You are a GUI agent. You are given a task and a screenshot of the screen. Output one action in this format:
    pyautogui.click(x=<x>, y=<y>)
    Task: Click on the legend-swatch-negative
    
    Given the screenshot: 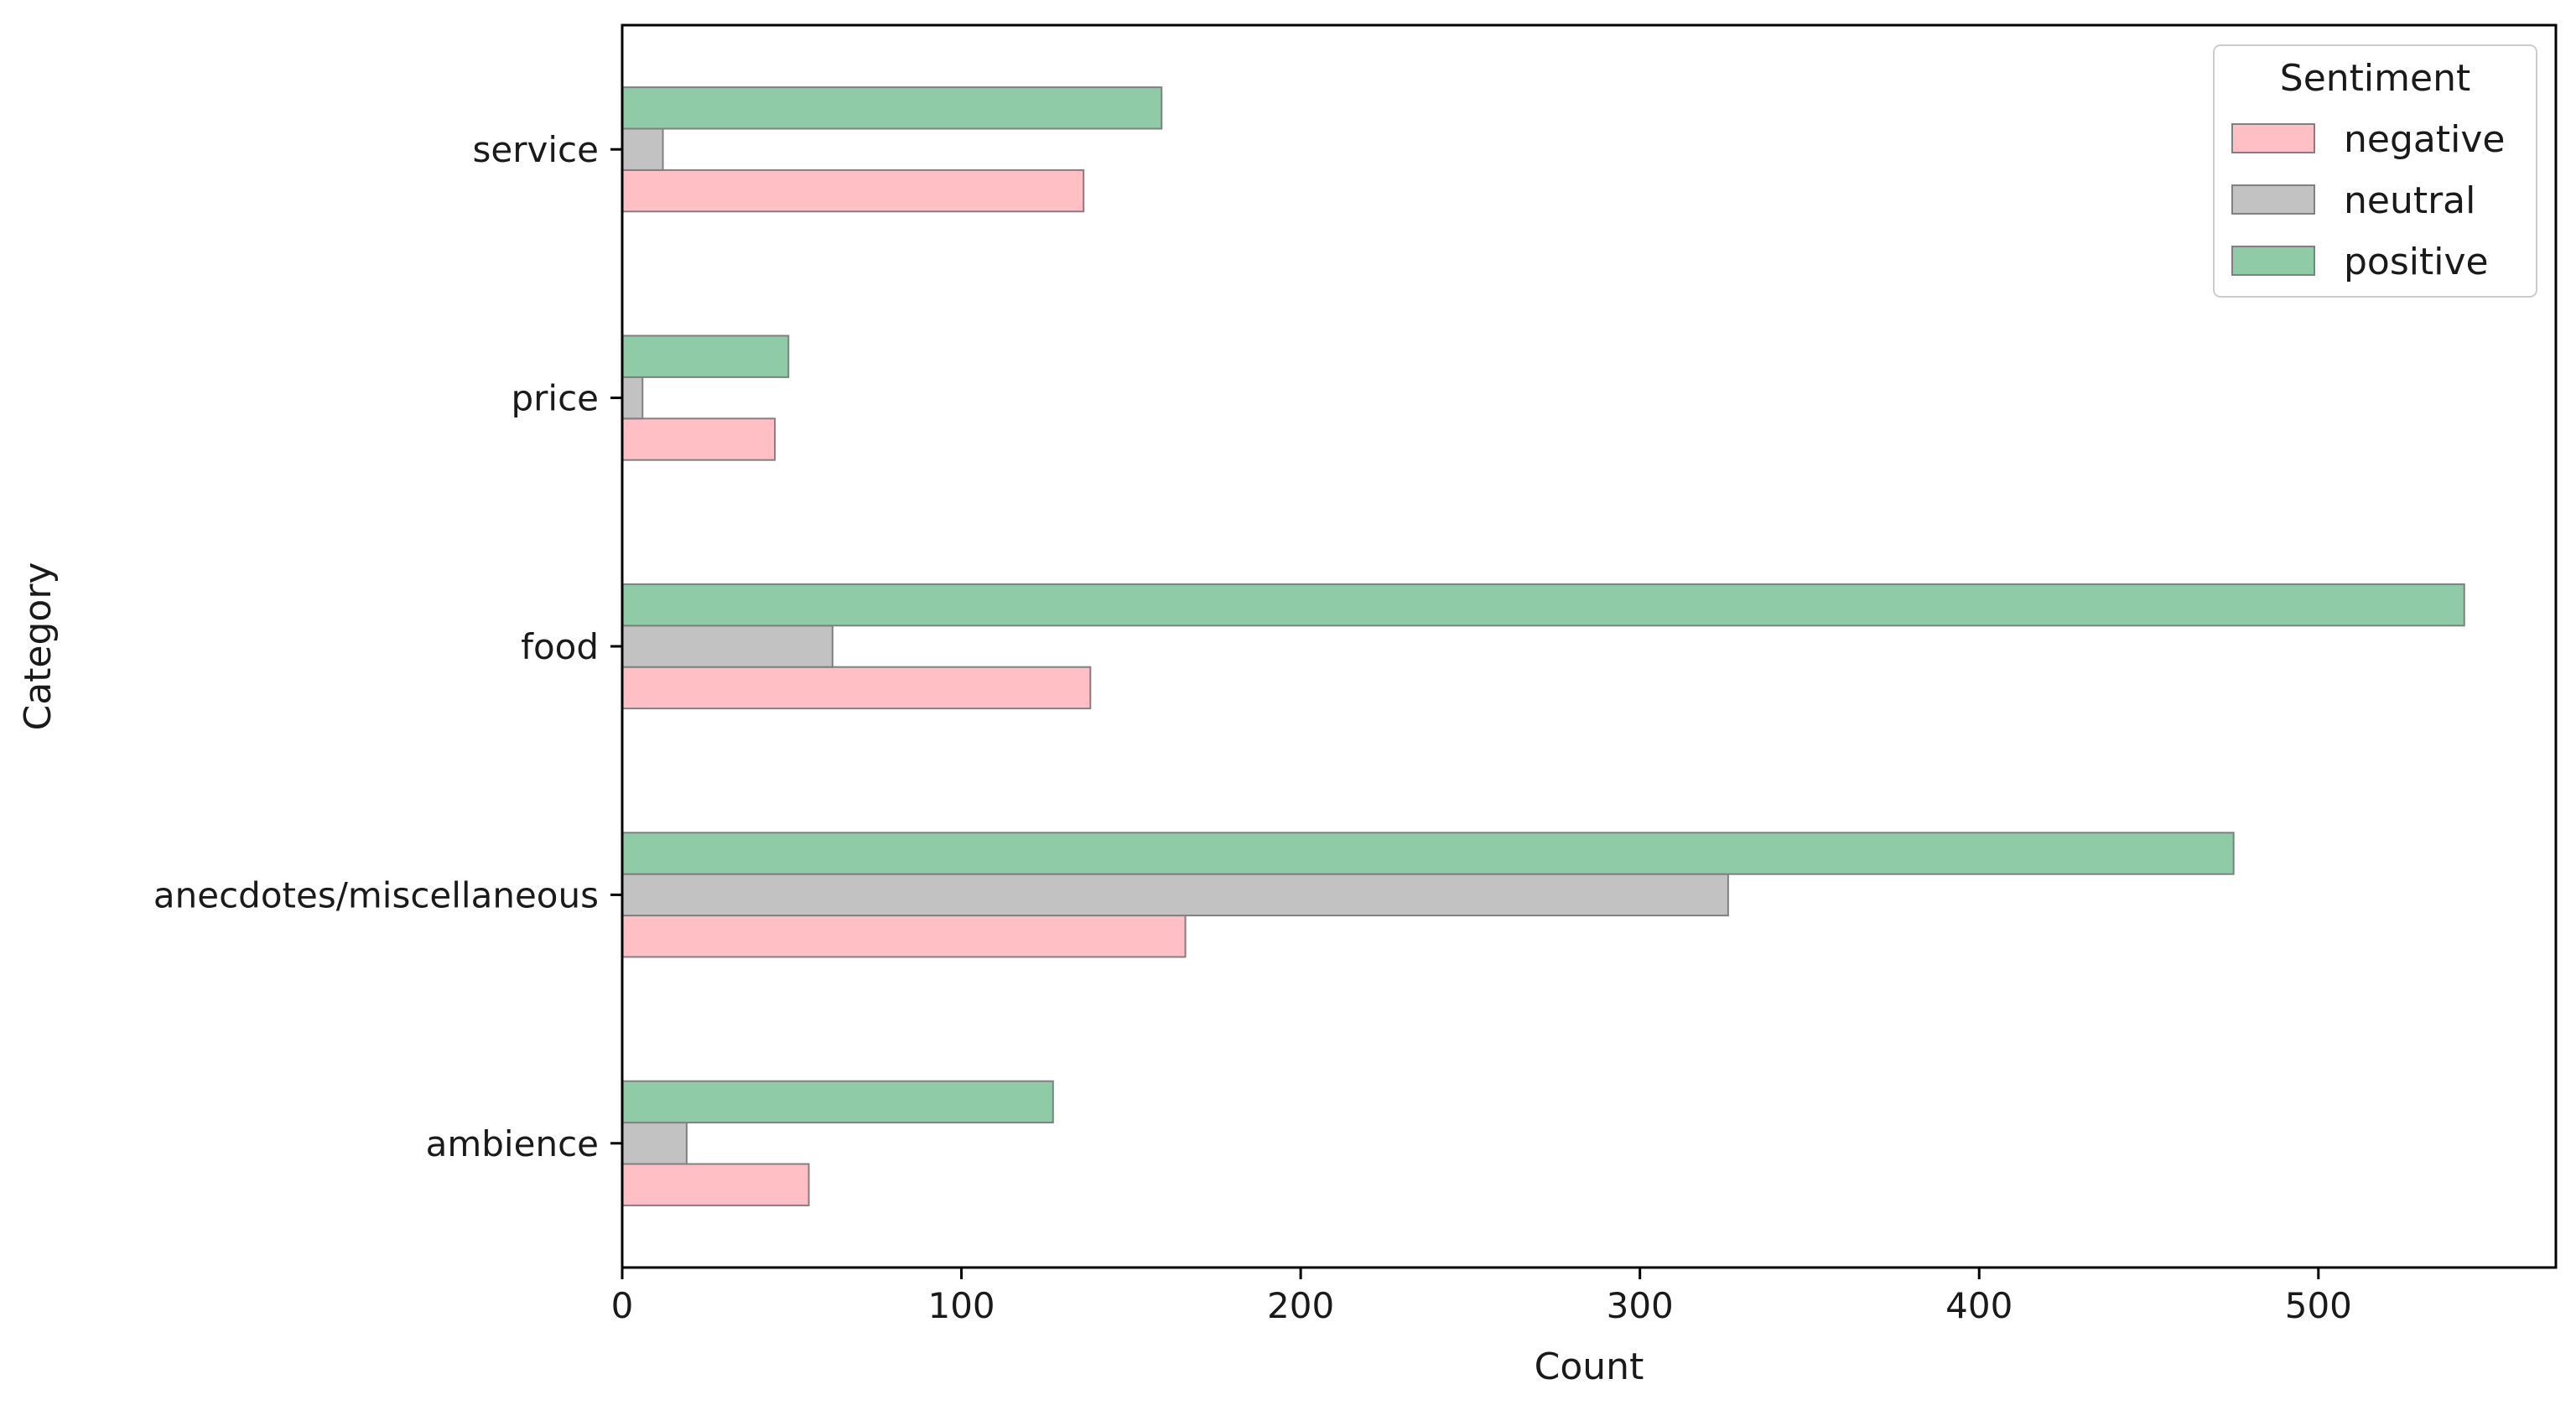 What is the action you would take?
    pyautogui.click(x=2273, y=138)
    